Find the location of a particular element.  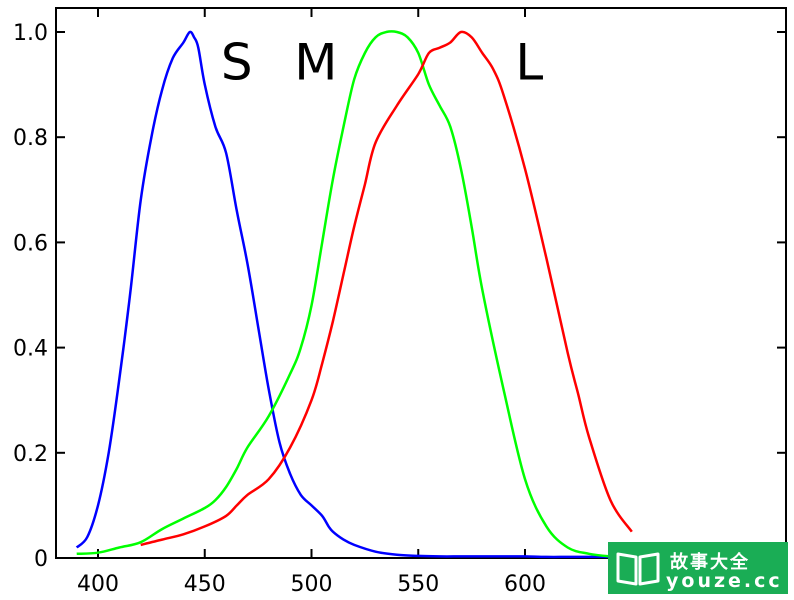

curve-label: S is located at coordinates (237, 62).